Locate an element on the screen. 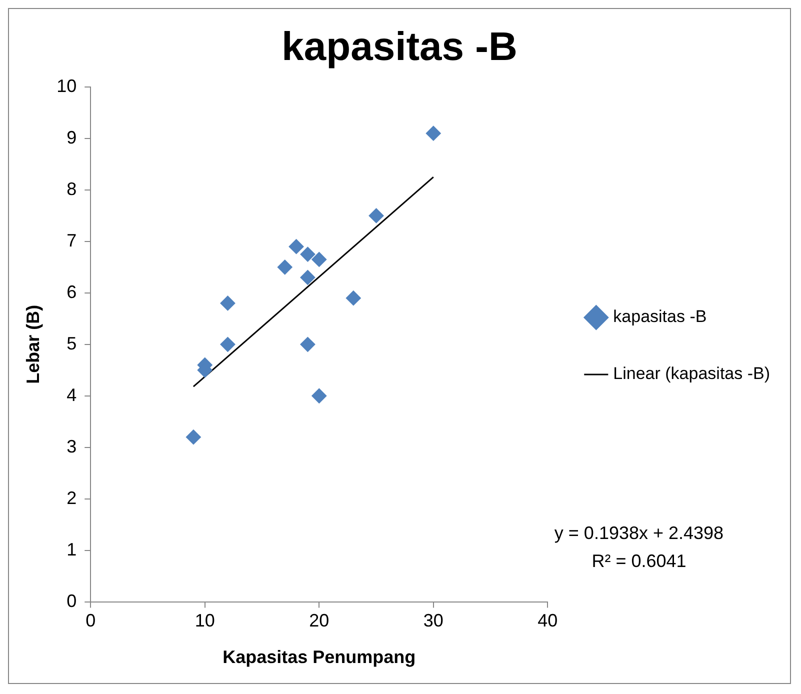  y-tick-label: 6 is located at coordinates (71, 292).